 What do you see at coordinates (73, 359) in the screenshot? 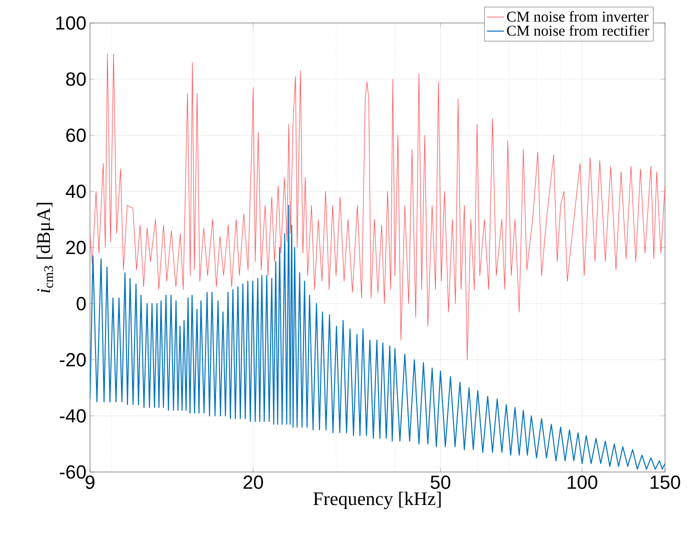
I see `y-tick-label: -20` at bounding box center [73, 359].